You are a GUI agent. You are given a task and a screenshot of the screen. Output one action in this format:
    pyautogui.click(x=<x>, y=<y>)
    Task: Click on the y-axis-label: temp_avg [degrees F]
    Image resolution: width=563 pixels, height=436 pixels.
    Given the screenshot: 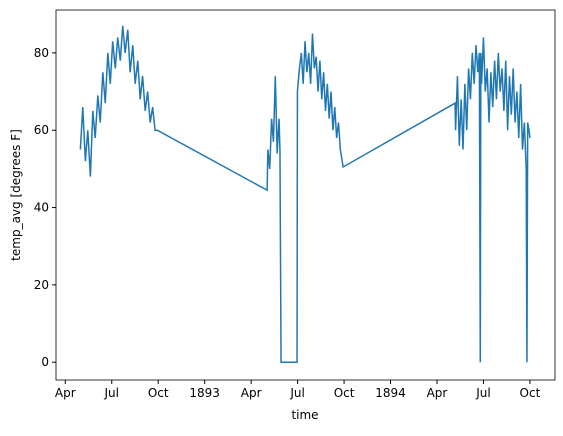 What is the action you would take?
    pyautogui.click(x=16, y=195)
    